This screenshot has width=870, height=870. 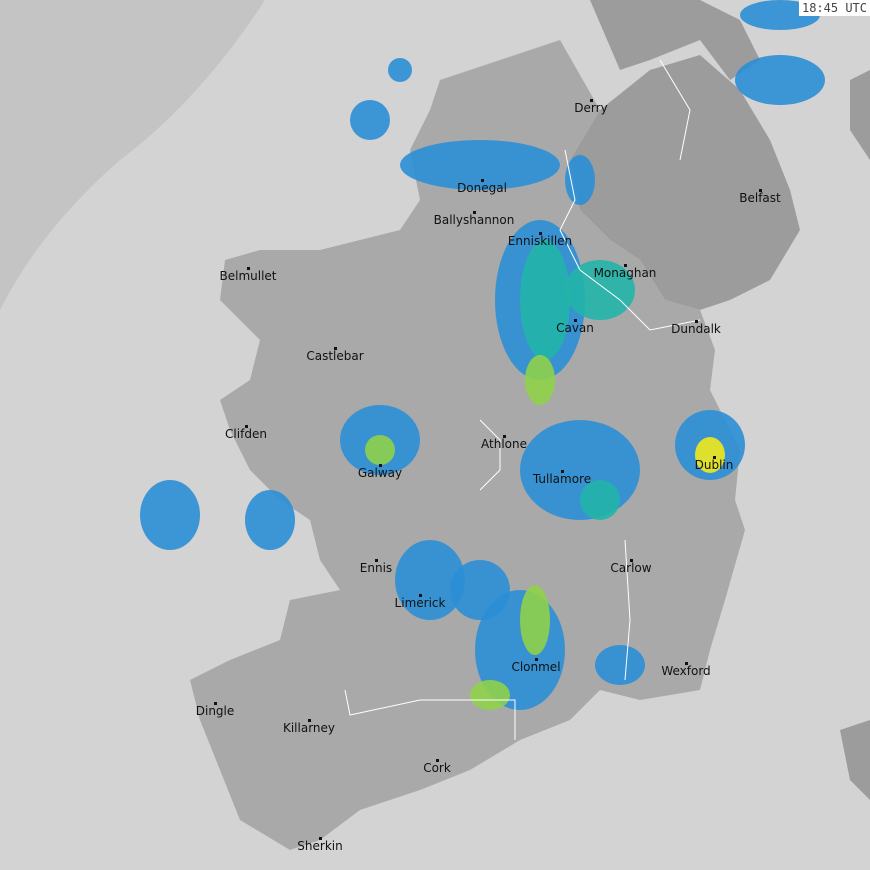 I want to click on city-label: Belmullet, so click(x=248, y=276).